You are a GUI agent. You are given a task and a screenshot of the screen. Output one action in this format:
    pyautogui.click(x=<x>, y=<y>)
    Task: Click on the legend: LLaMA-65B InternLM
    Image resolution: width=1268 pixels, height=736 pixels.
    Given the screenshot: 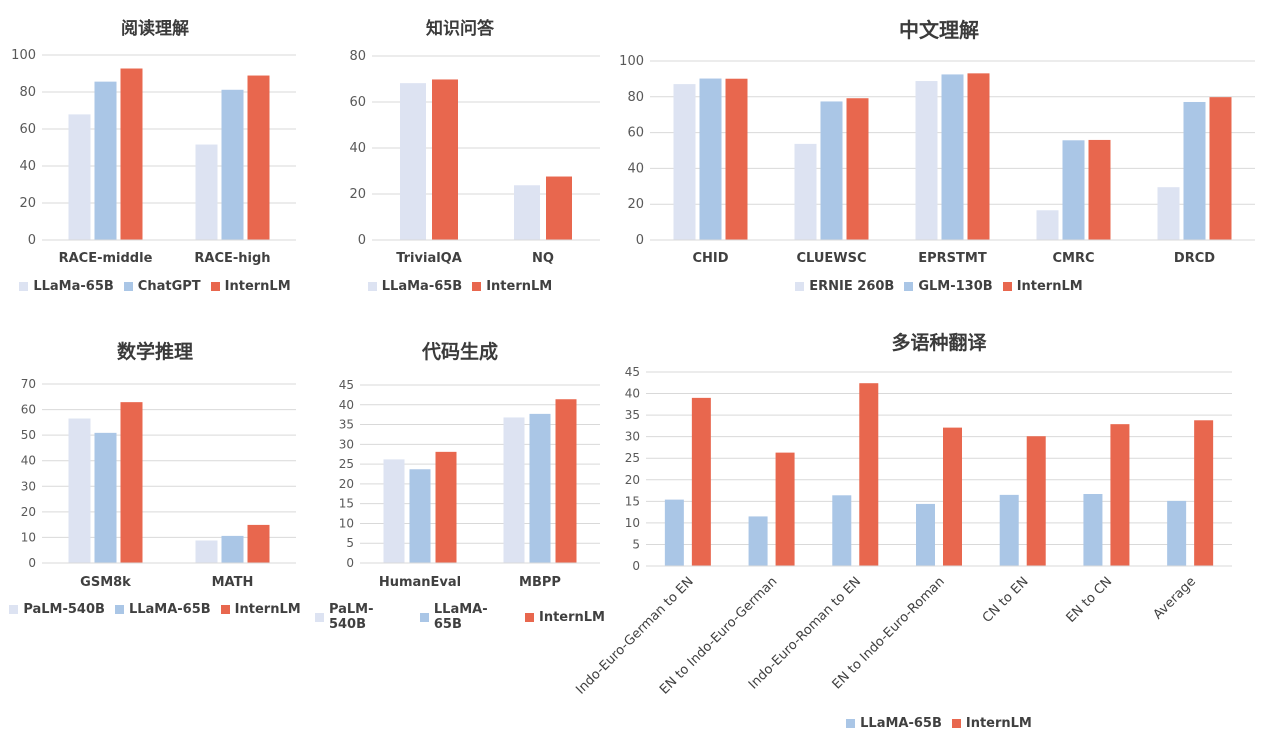 What is the action you would take?
    pyautogui.click(x=939, y=723)
    